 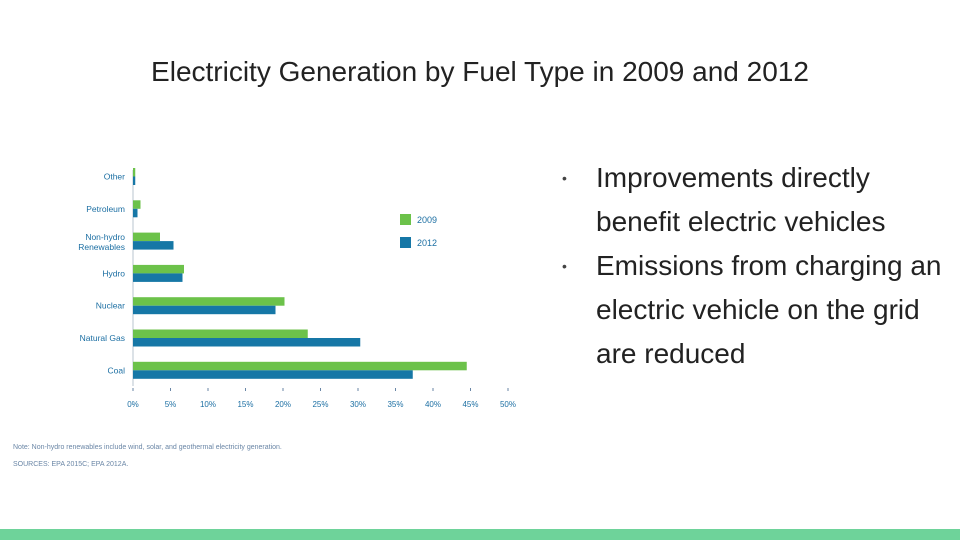 I want to click on category-label: Coal, so click(x=117, y=370).